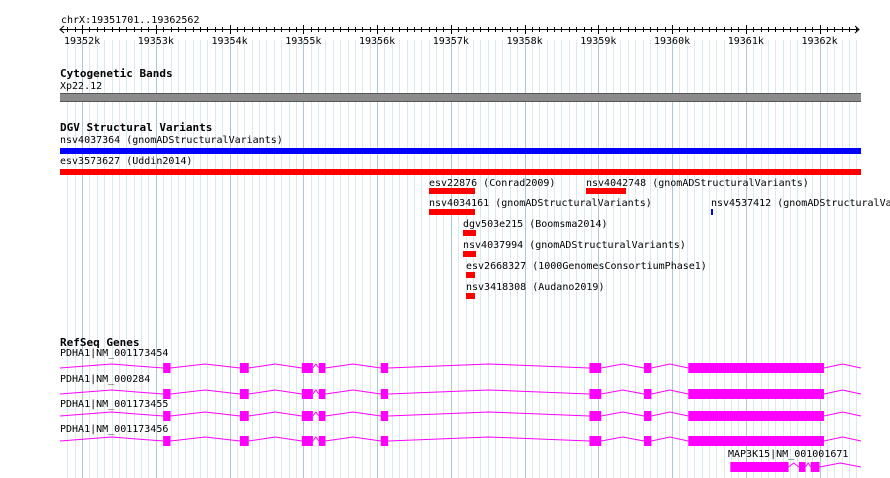 The image size is (890, 478). What do you see at coordinates (540, 203) in the screenshot?
I see `dgv-feature-label: nsv4034161 (gnomADStructuralVariants)` at bounding box center [540, 203].